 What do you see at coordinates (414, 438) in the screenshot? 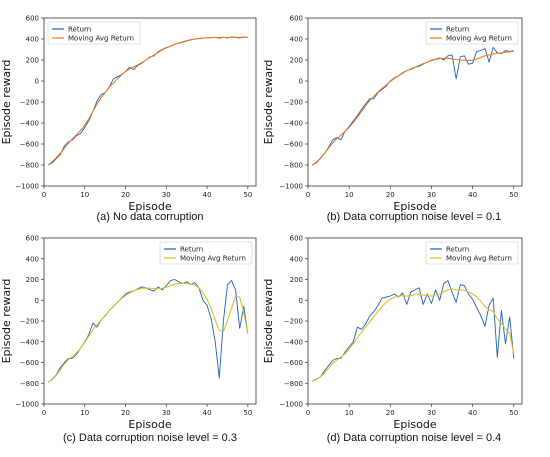
I see `panel-caption: (d) Data corruption noise level = 0.4` at bounding box center [414, 438].